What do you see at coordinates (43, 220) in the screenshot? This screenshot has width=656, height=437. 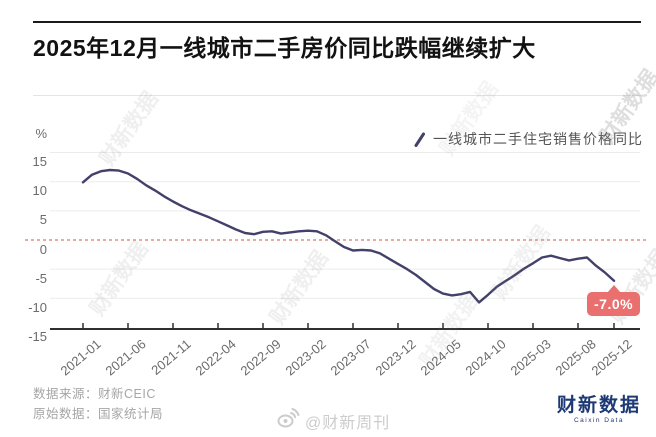 I see `y-tick-label: 5` at bounding box center [43, 220].